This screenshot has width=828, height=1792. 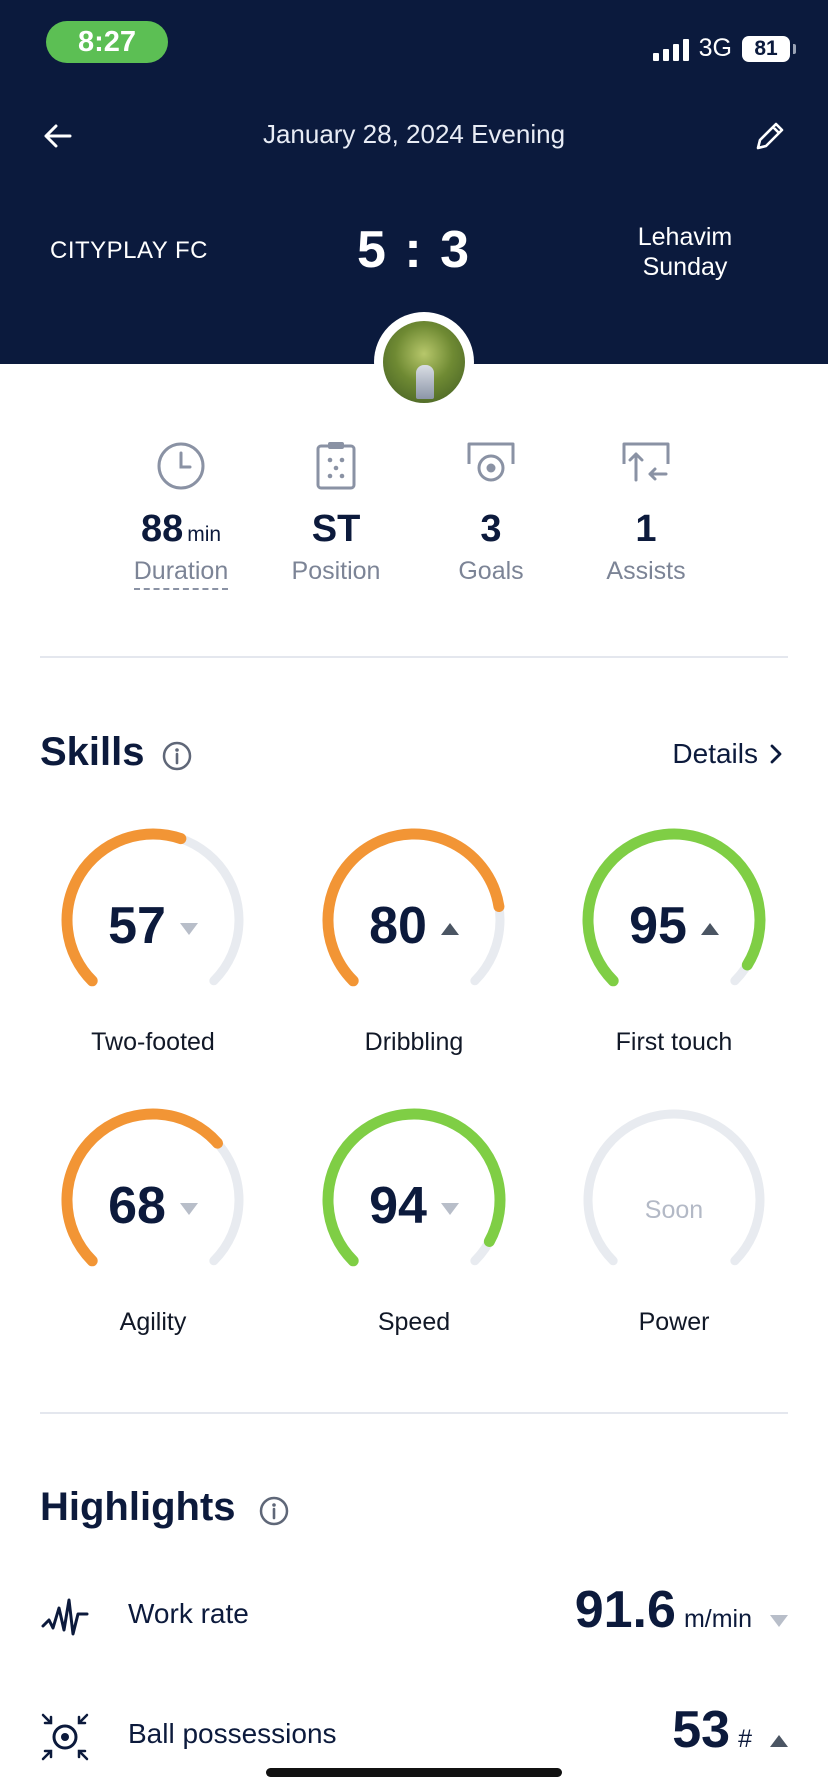 What do you see at coordinates (232, 1733) in the screenshot?
I see `highlight-label: Ball possessions` at bounding box center [232, 1733].